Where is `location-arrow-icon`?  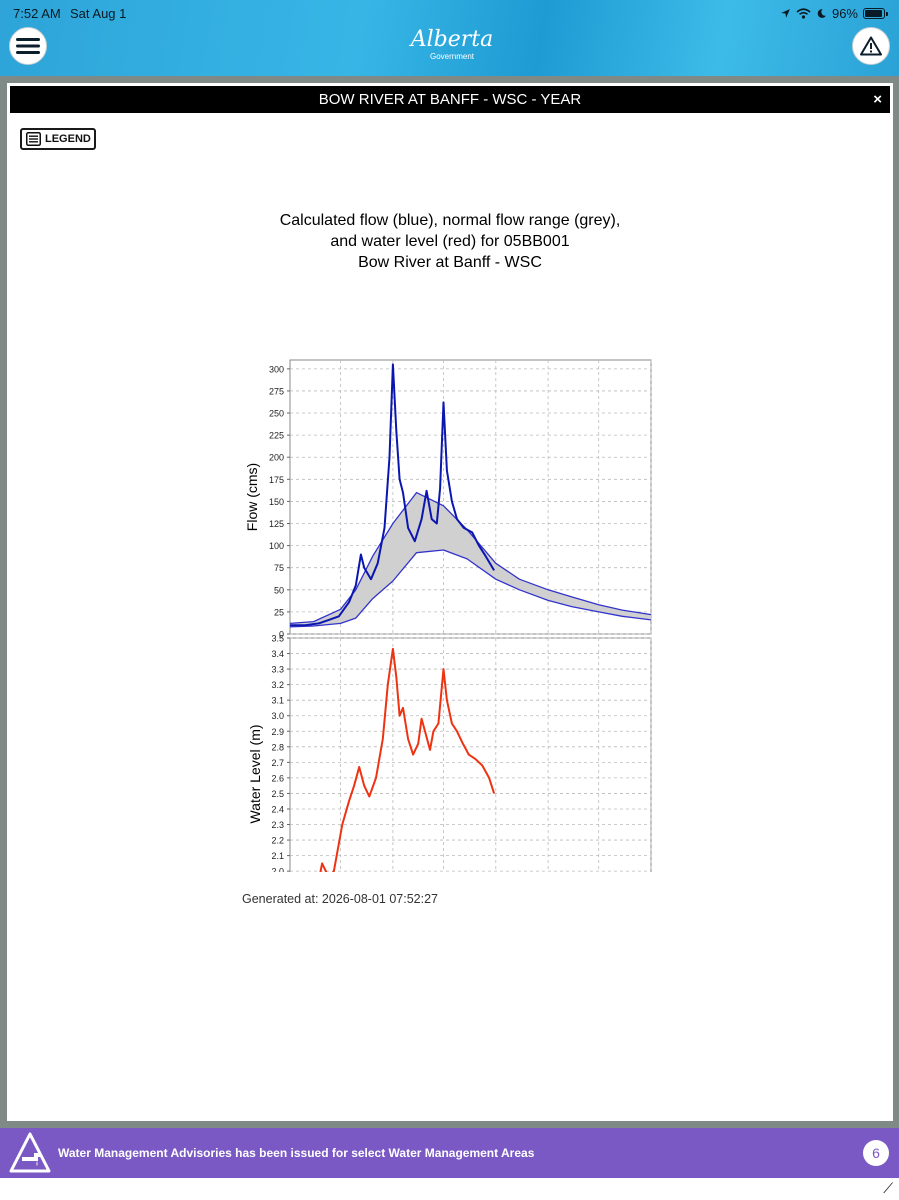 location-arrow-icon is located at coordinates (785, 13).